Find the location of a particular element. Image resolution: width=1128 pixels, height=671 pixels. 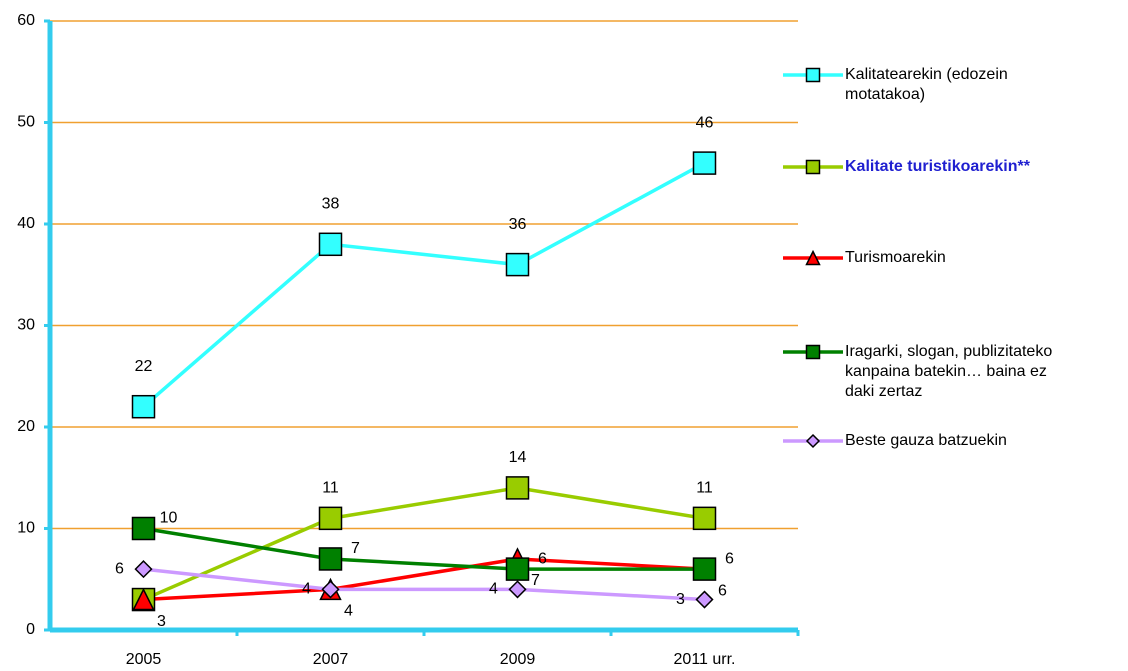

legend-item: Turismoarekin is located at coordinates (931, 258).